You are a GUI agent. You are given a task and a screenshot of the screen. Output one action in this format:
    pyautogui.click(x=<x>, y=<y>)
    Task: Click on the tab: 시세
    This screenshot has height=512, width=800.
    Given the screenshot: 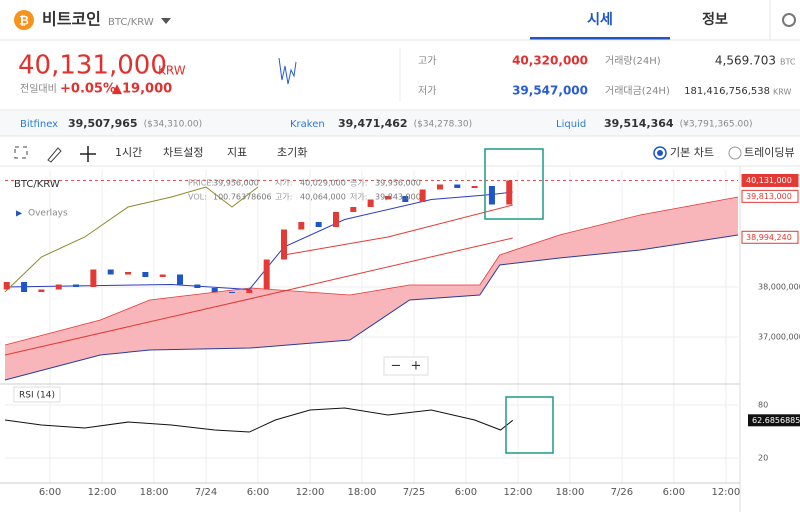 What is the action you would take?
    pyautogui.click(x=600, y=20)
    